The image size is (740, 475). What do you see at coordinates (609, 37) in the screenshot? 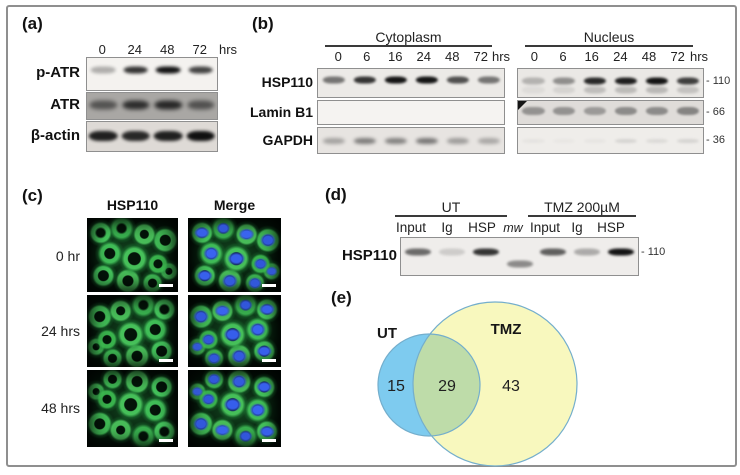
I see `group-title-nucleus: Nucleus` at bounding box center [609, 37].